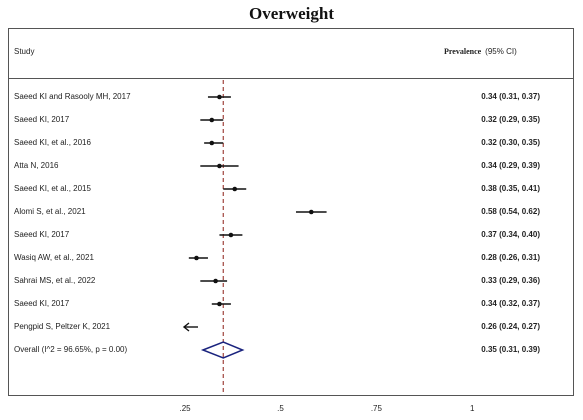  Describe the element at coordinates (24, 51) in the screenshot. I see `study-column-header: Study` at that location.